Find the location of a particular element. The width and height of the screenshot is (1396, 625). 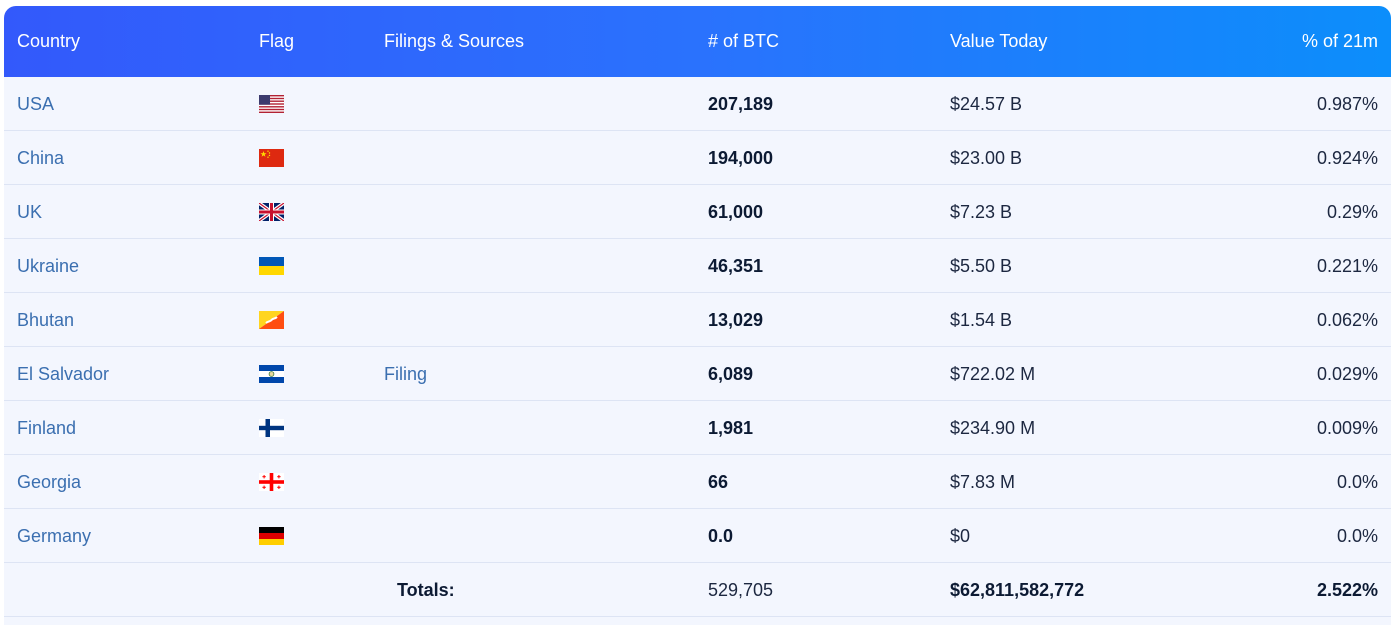

table-row: Ukraine 46,351 $5.50 B 0.221% is located at coordinates (697, 266).